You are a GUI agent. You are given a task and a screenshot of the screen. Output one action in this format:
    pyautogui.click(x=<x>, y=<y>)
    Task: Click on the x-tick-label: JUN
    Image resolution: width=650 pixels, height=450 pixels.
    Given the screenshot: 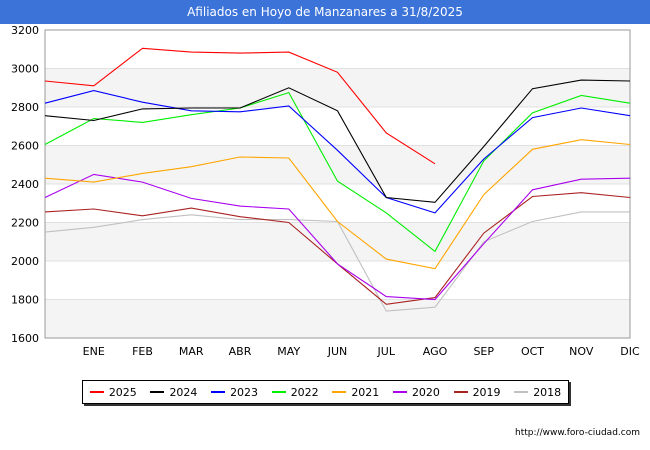 What is the action you would take?
    pyautogui.click(x=337, y=351)
    